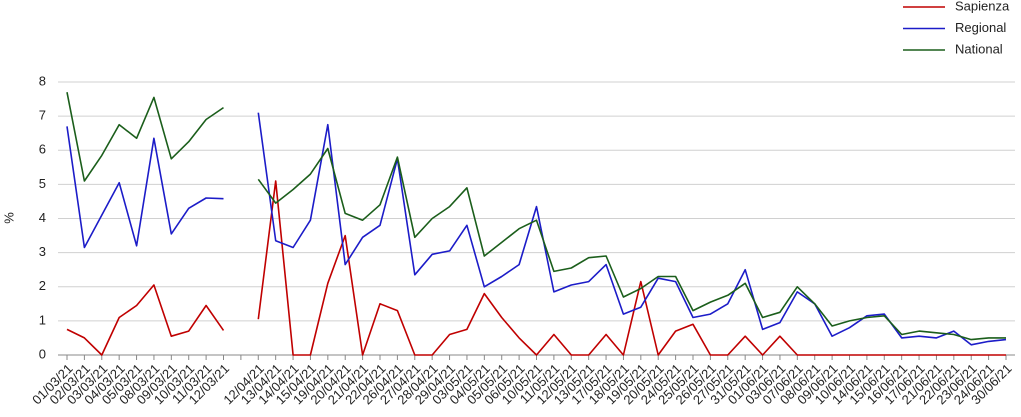 The width and height of the screenshot is (1021, 417). I want to click on y-tick-label: 4, so click(42, 217).